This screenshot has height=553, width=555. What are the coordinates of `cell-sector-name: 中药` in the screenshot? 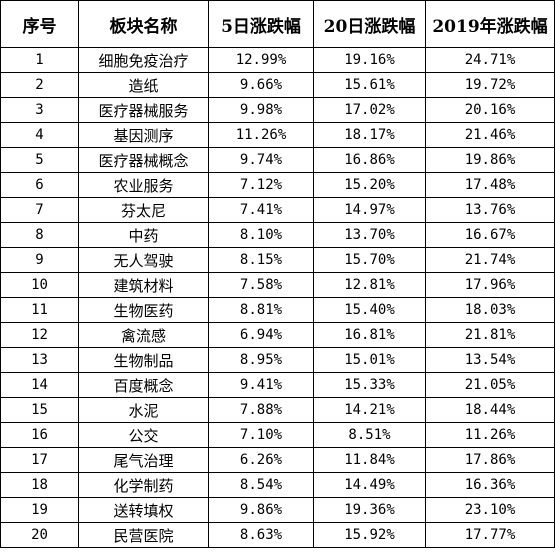 It's located at (143, 235).